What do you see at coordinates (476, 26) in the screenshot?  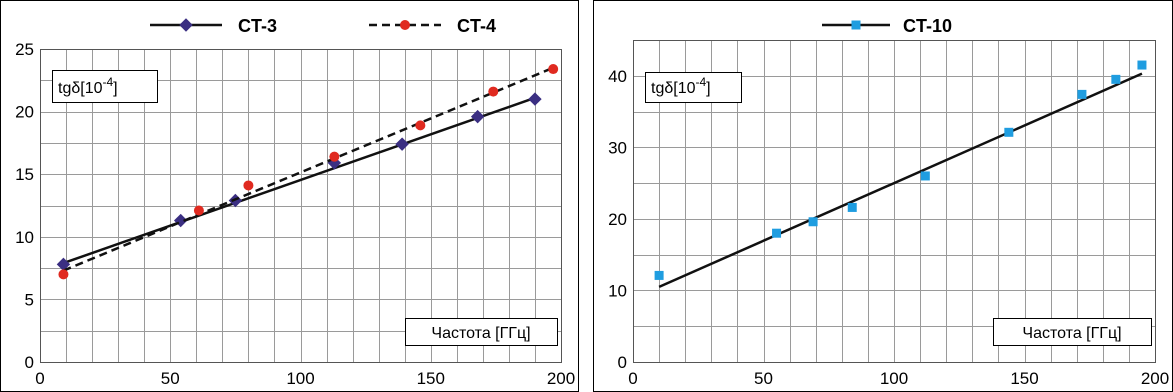 I see `legend-label: CT-4` at bounding box center [476, 26].